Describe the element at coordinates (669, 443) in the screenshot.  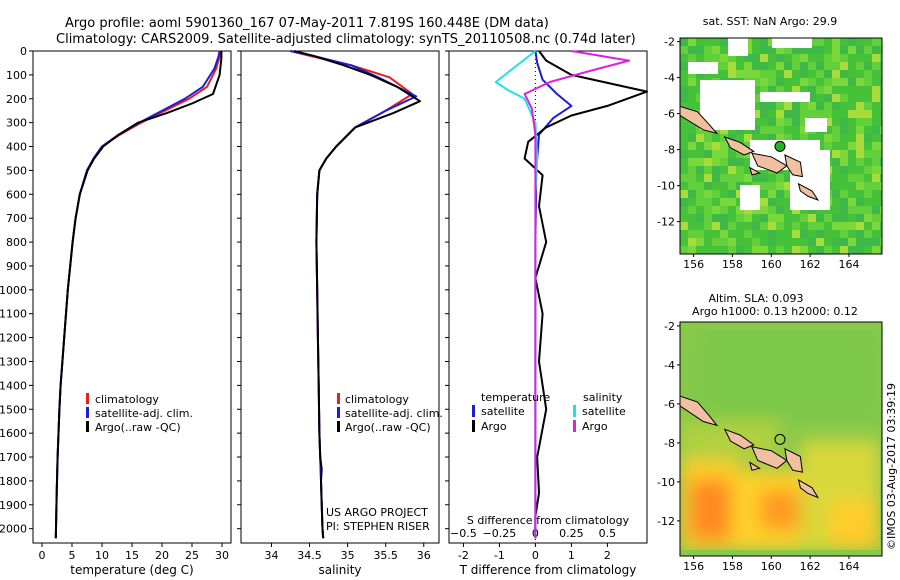
I see `map-y-tick-label: -8` at that location.